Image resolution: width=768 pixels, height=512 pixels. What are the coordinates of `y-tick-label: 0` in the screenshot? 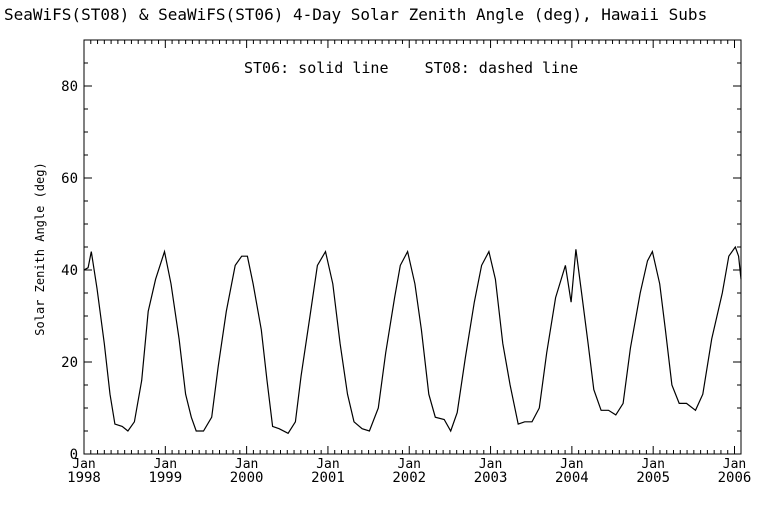 It's located at (74, 455).